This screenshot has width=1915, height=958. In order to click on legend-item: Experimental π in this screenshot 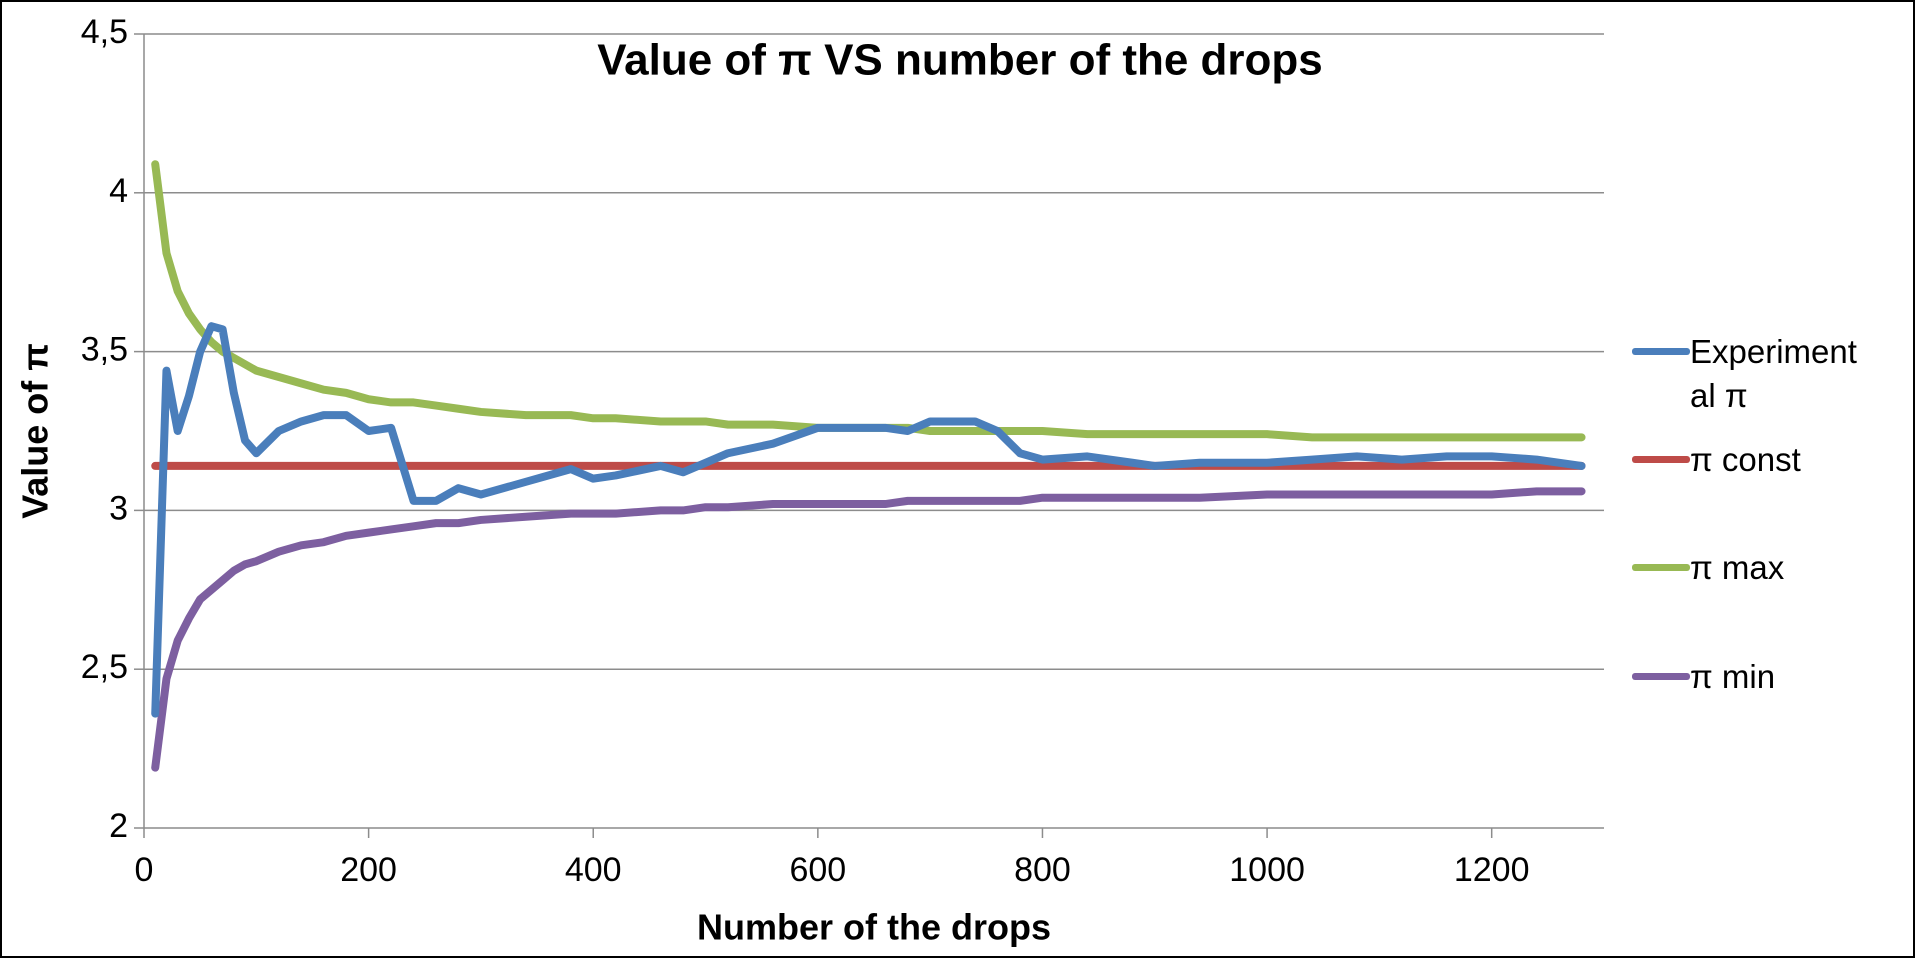, I will do `click(1746, 374)`.